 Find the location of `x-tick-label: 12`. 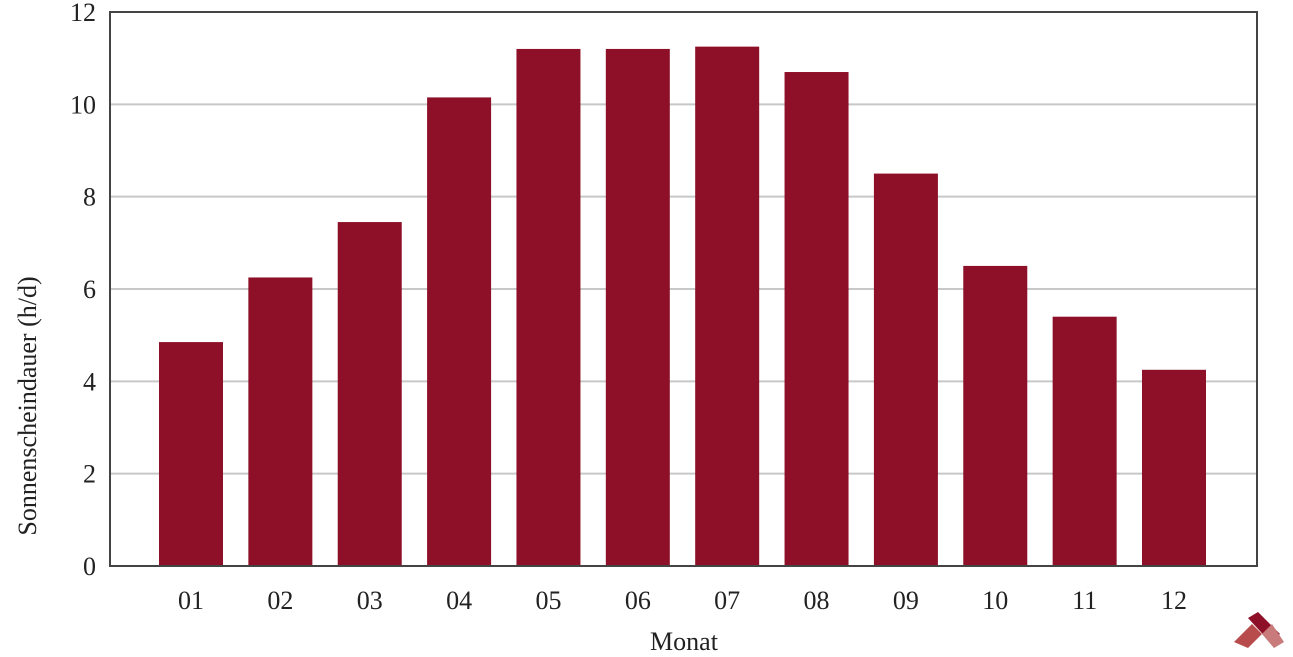

x-tick-label: 12 is located at coordinates (1174, 600).